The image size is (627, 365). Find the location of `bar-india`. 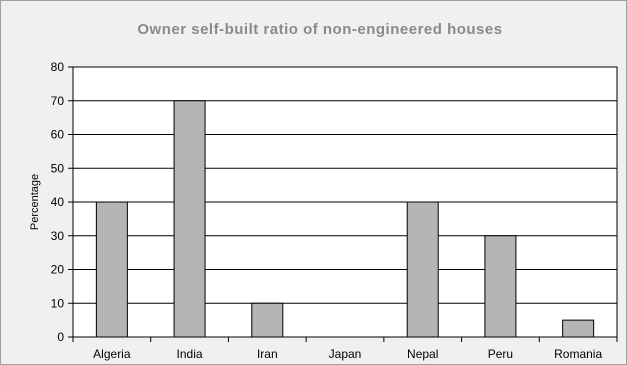

bar-india is located at coordinates (189, 219).